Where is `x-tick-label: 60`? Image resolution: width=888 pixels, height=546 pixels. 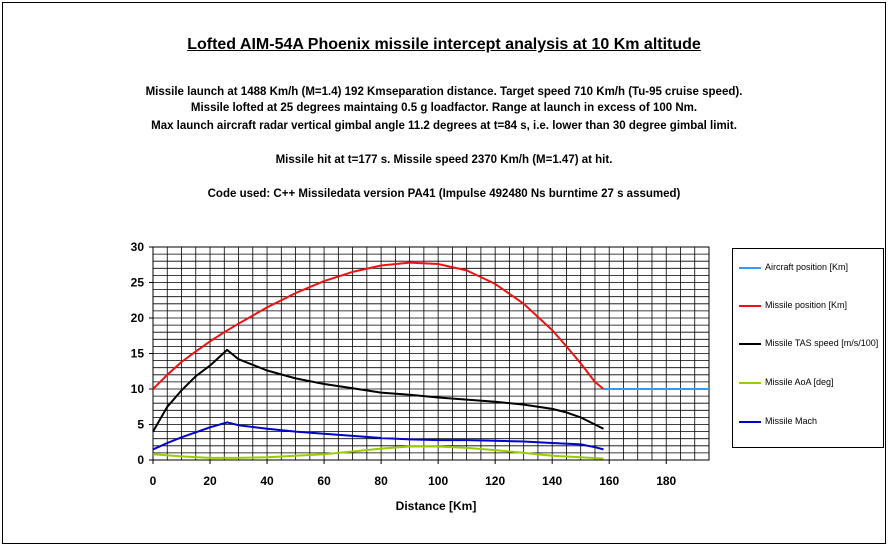
x-tick-label: 60 is located at coordinates (324, 481).